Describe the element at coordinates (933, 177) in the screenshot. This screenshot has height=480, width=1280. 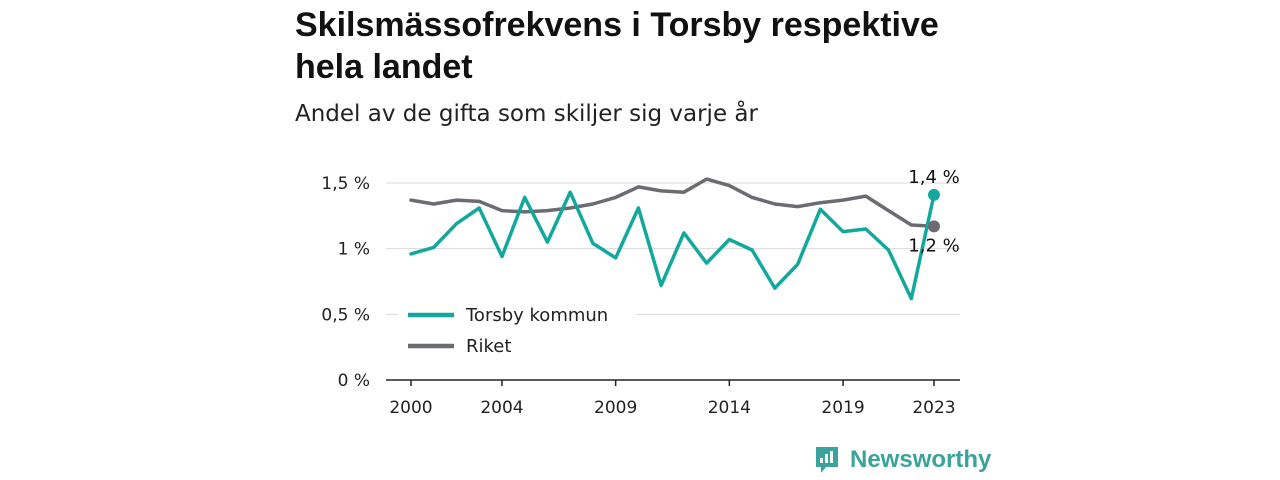
I see `end-label: 1,4 %` at that location.